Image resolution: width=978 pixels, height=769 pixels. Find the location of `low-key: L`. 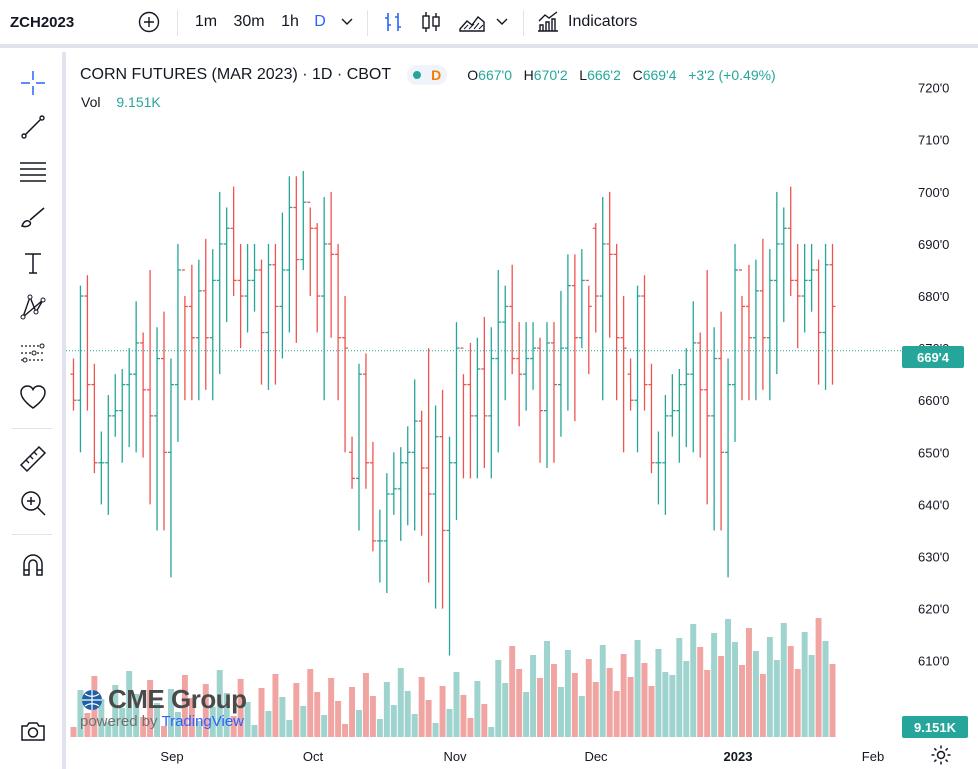

low-key: L is located at coordinates (583, 75).